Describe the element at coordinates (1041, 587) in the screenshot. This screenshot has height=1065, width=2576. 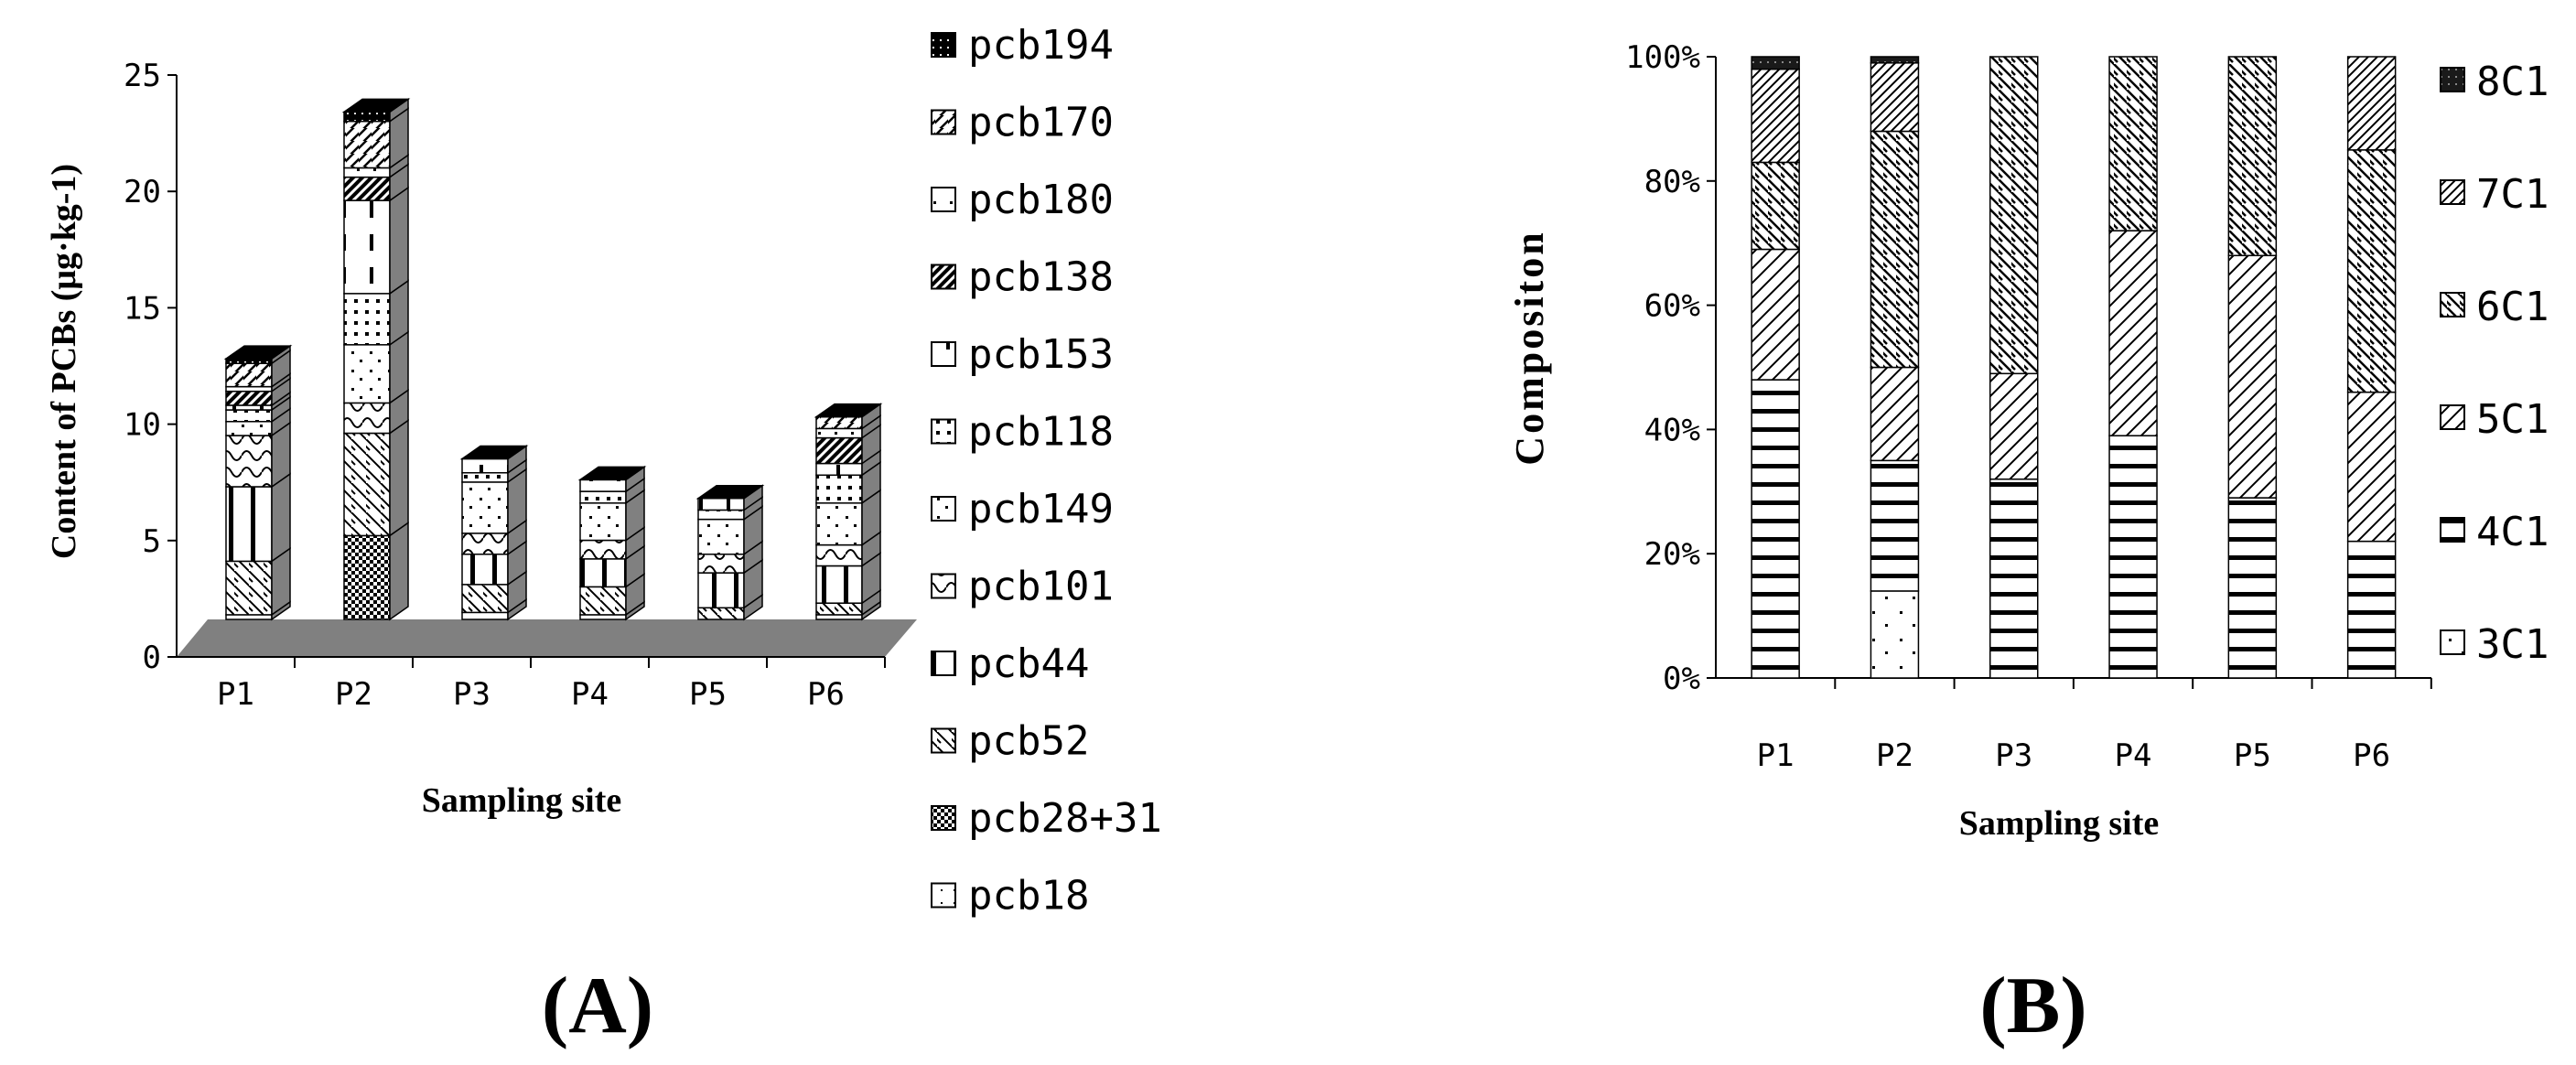
I see `legend-a-label: pcb101` at that location.